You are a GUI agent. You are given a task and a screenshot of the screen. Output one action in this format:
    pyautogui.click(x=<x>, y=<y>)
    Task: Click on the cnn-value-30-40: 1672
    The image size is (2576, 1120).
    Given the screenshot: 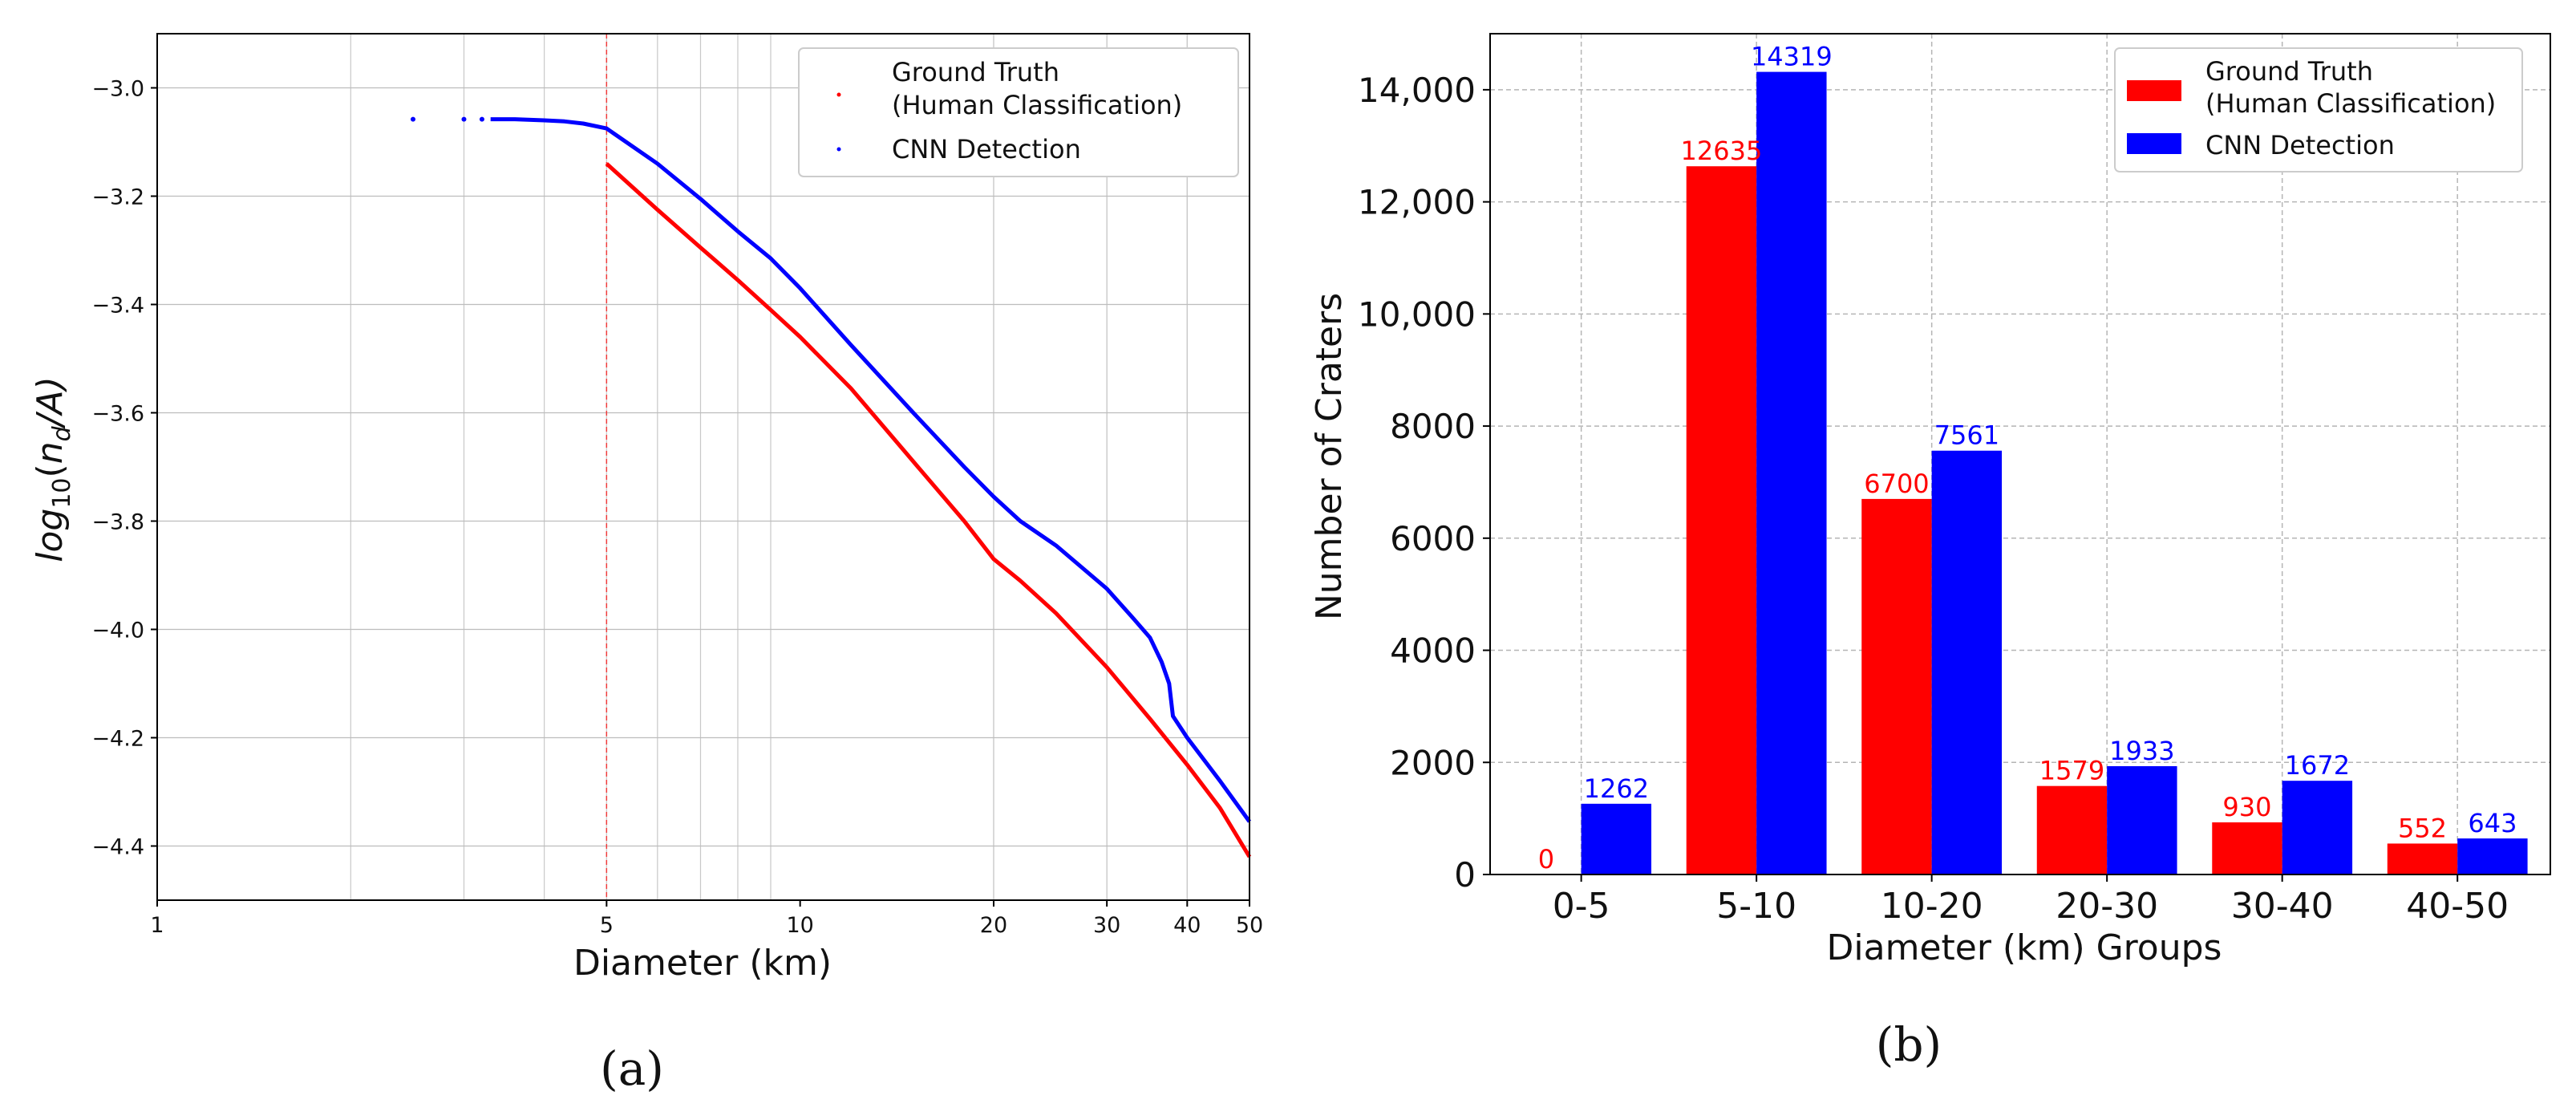 What is the action you would take?
    pyautogui.click(x=2317, y=765)
    